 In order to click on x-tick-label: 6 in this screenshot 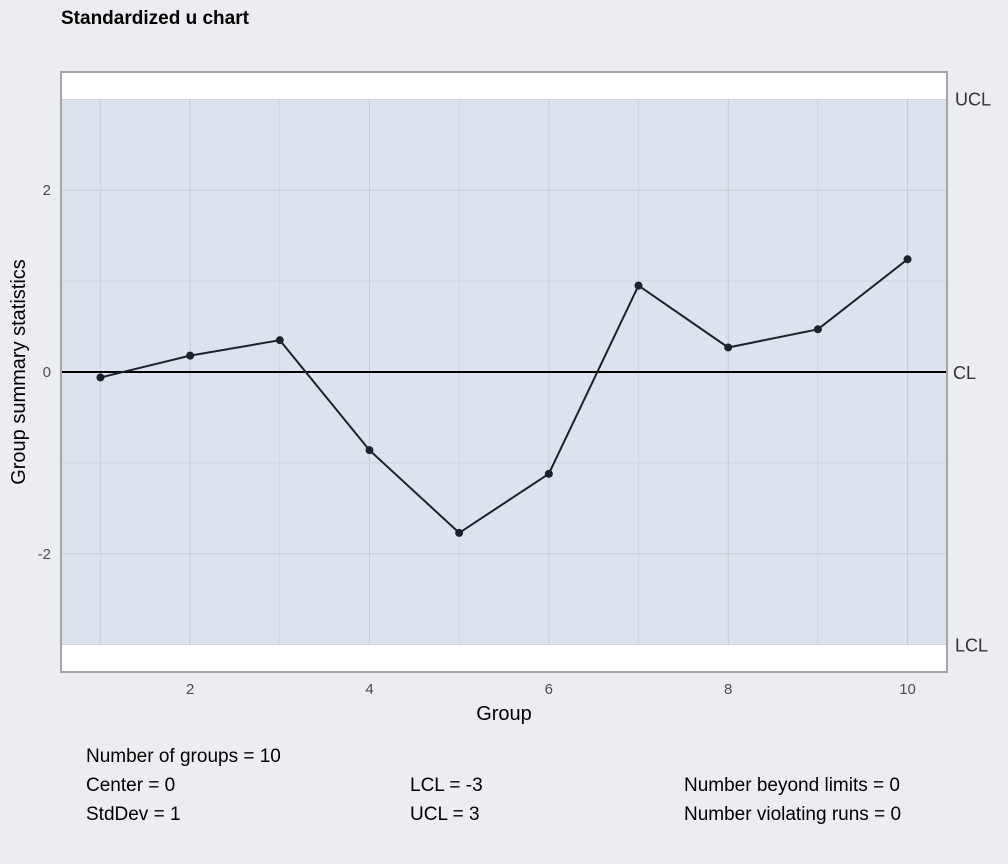, I will do `click(549, 689)`.